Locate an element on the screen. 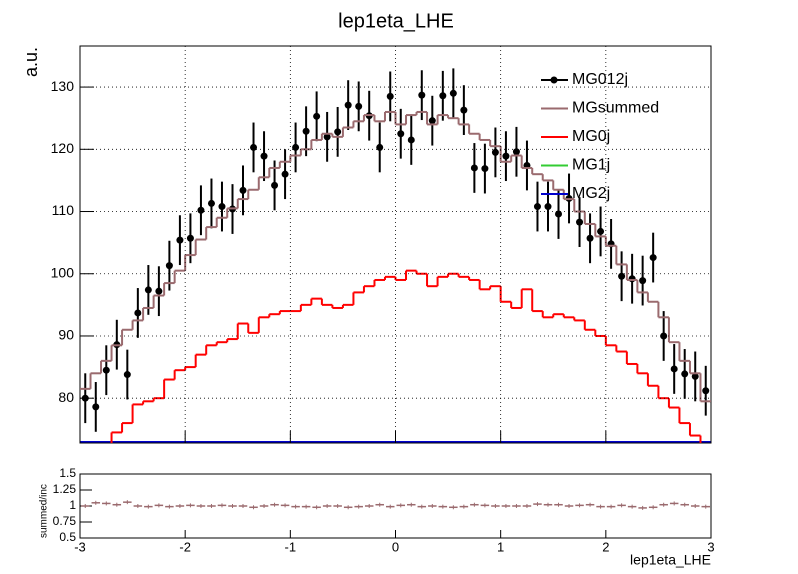  y-tick-label: 130 is located at coordinates (63, 86).